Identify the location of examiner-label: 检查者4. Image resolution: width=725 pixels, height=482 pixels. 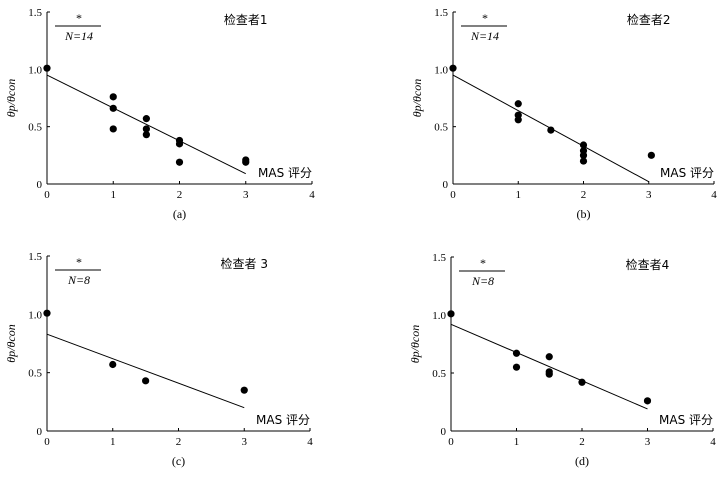
(648, 264).